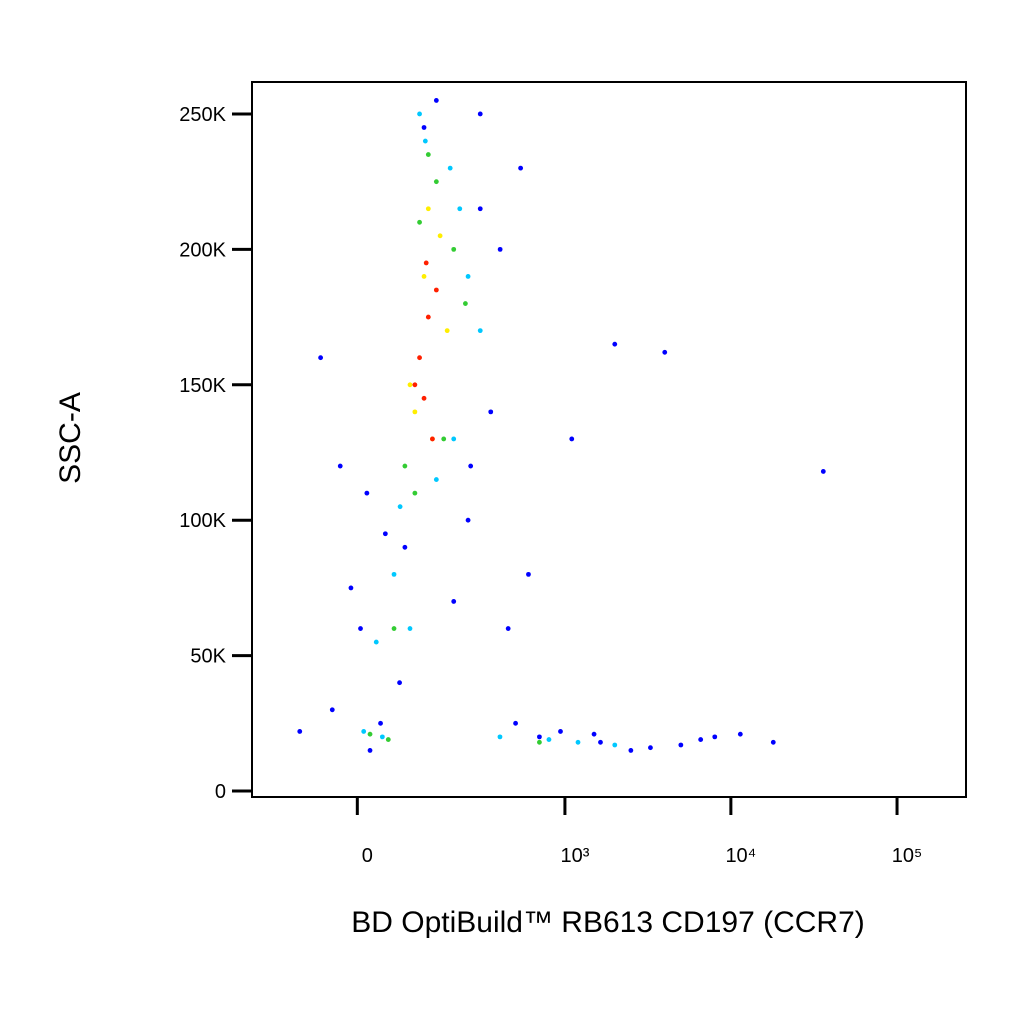 The width and height of the screenshot is (1024, 1029). What do you see at coordinates (208, 657) in the screenshot?
I see `y-tick-label: 50K` at bounding box center [208, 657].